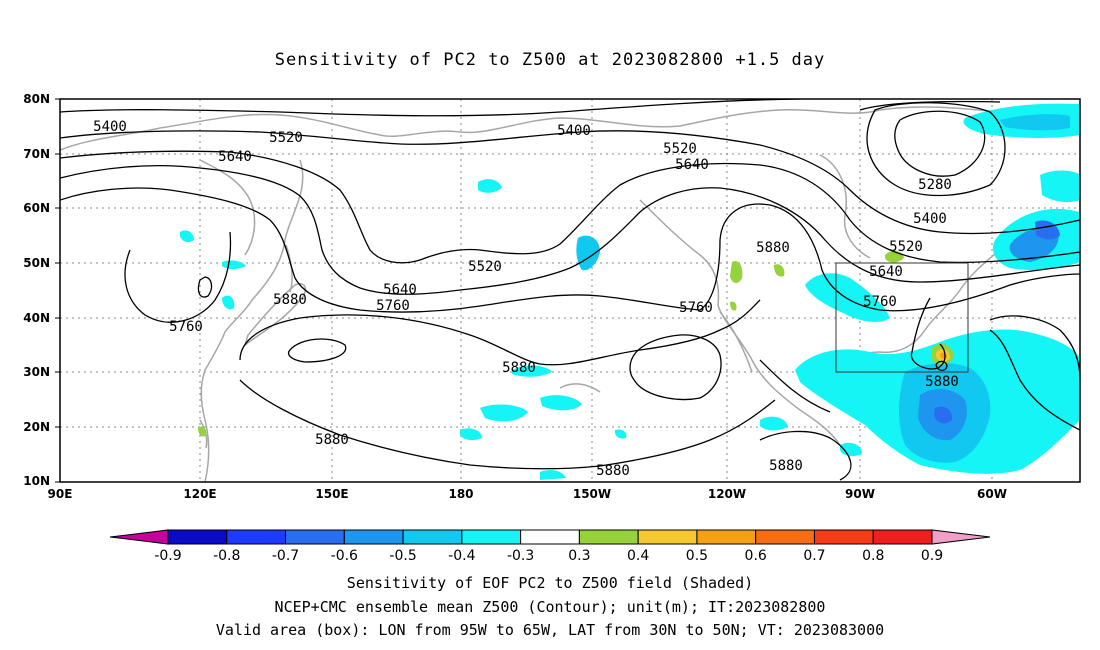 The image size is (1100, 650). Describe the element at coordinates (226, 556) in the screenshot. I see `colorbar-tick-label: -0.8` at that location.